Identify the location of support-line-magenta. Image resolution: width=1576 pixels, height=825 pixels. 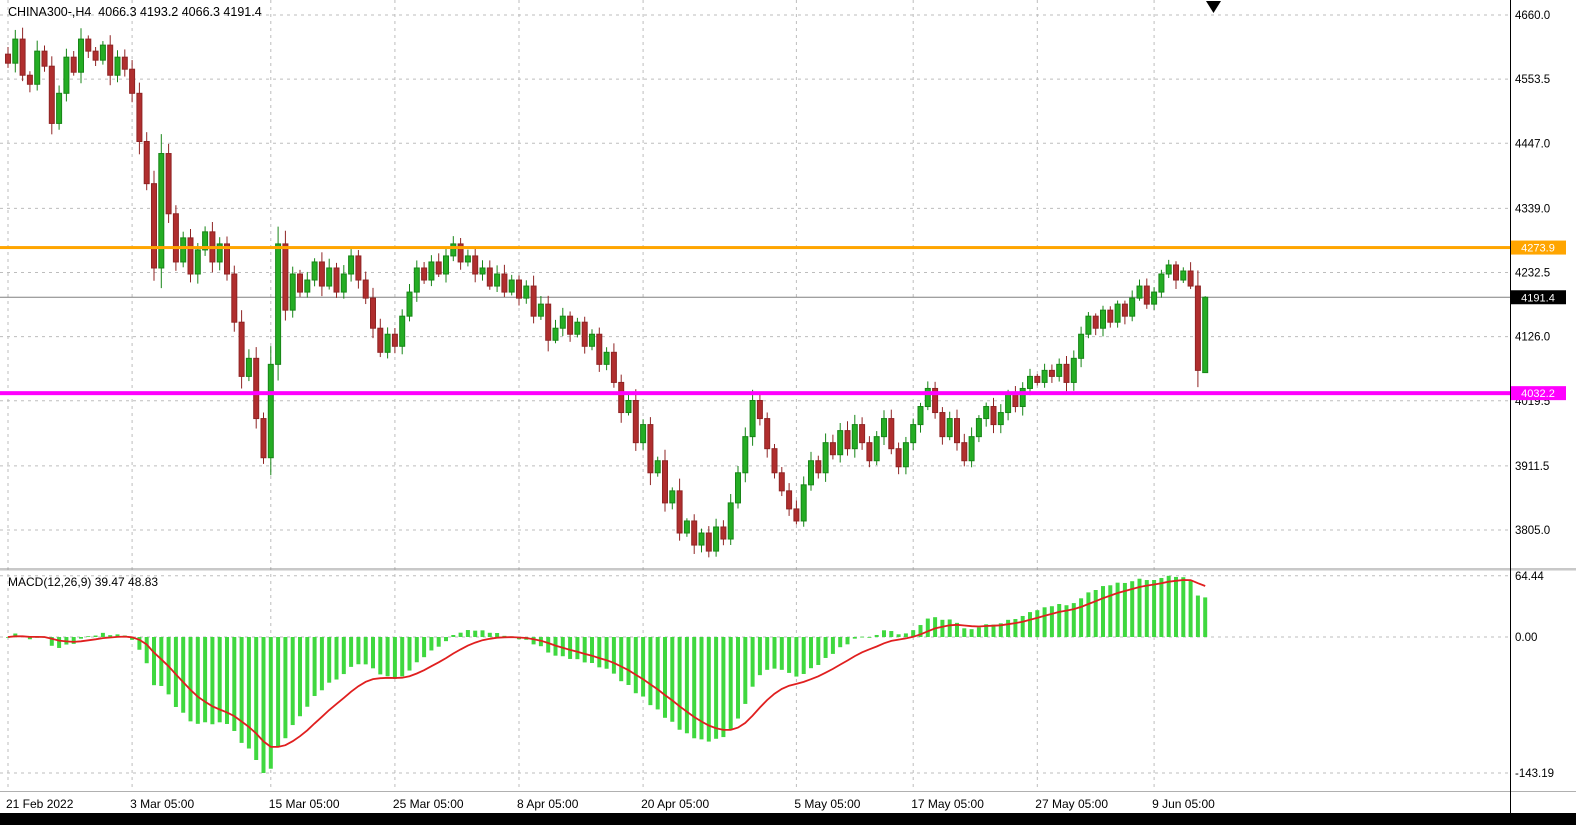
(755, 393).